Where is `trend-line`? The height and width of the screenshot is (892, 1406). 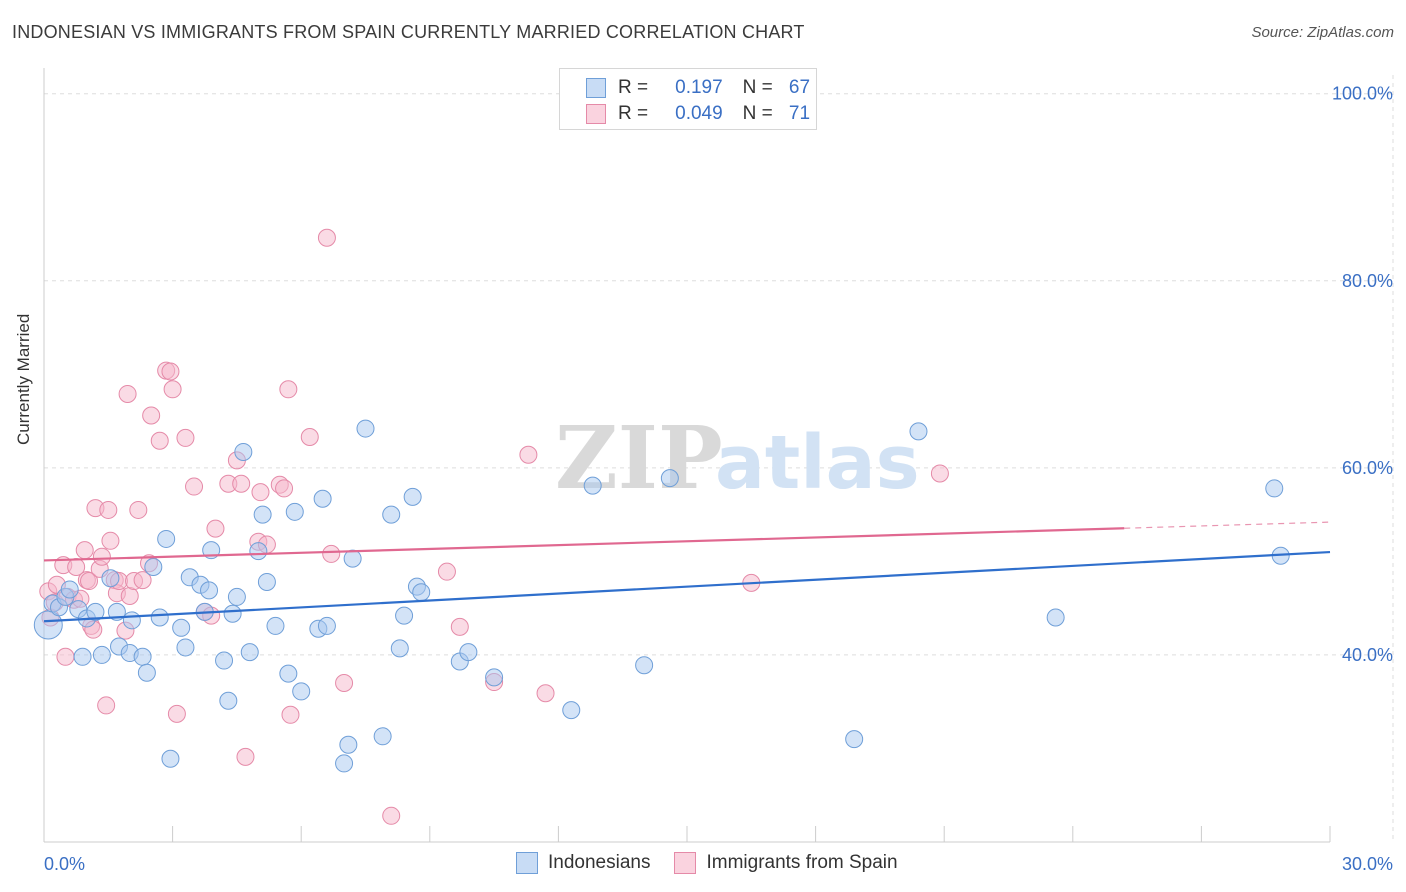 trend-line is located at coordinates (584, 544).